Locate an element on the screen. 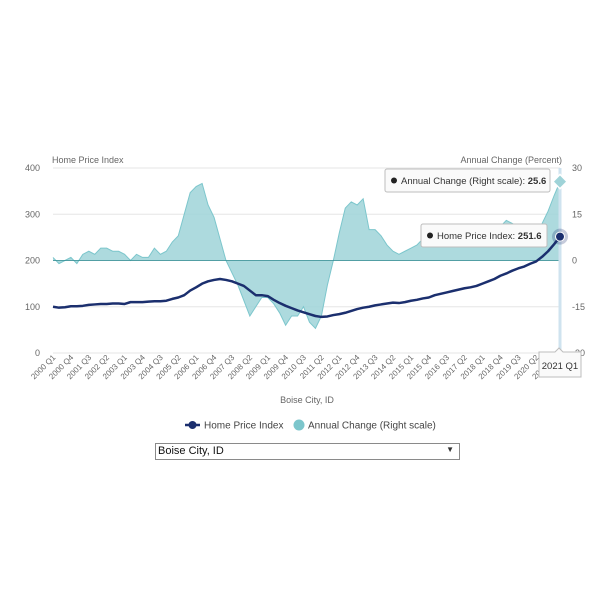  right-axis-title: Annual Change (Percent) is located at coordinates (511, 160).